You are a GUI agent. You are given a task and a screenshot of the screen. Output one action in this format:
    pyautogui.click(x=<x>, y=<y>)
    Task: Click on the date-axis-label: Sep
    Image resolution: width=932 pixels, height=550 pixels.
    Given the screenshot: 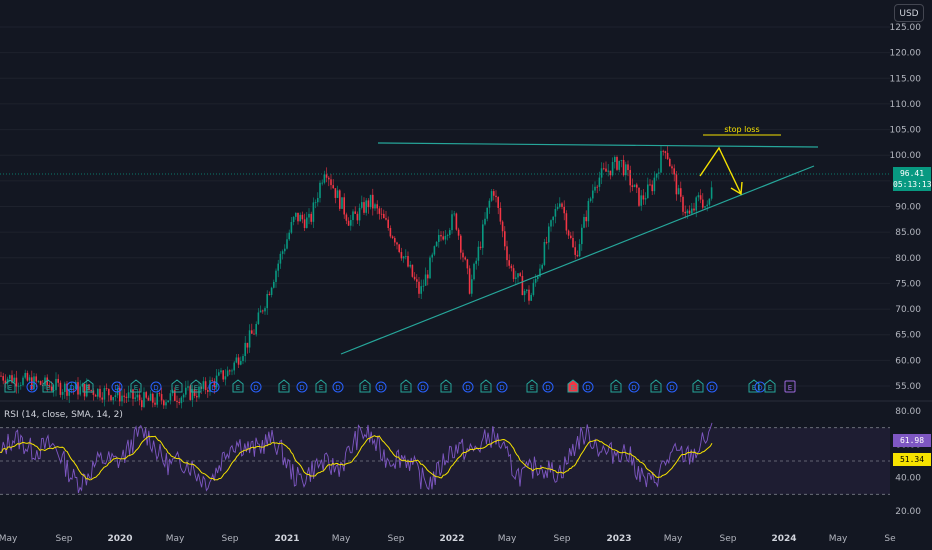 What is the action you would take?
    pyautogui.click(x=230, y=539)
    